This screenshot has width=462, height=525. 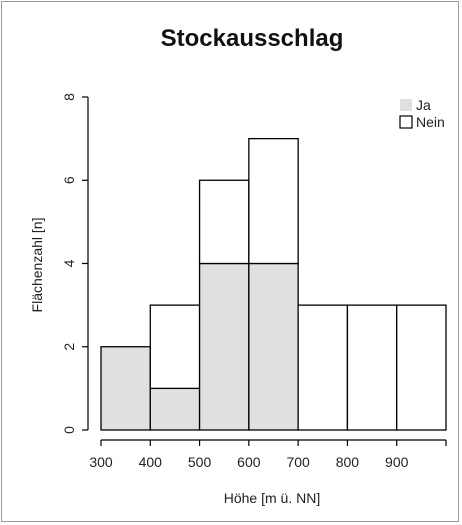 I want to click on legend-label-ja: Ja, so click(x=423, y=105).